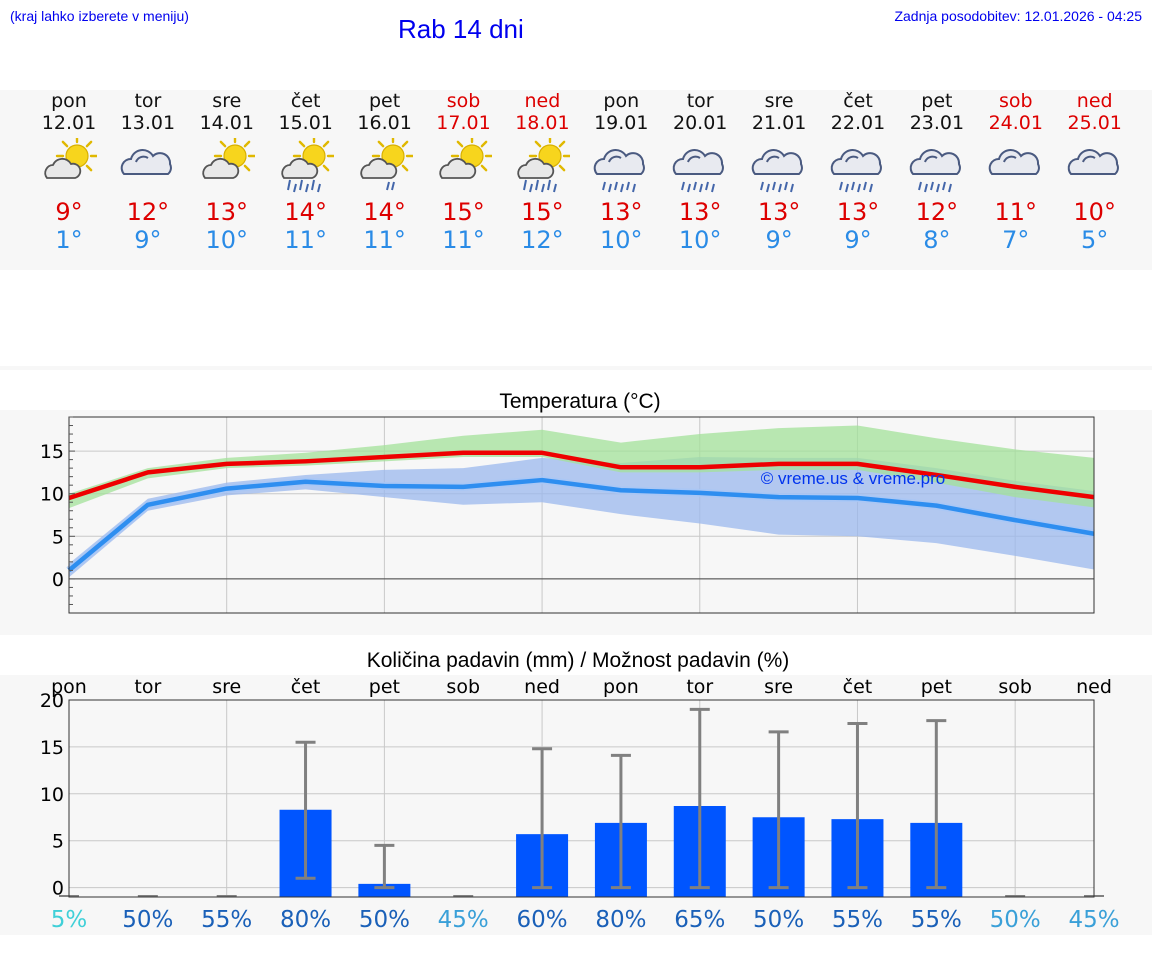 Image resolution: width=1152 pixels, height=975 pixels. I want to click on day-column: sob 24.01 11° 7°, so click(1016, 180).